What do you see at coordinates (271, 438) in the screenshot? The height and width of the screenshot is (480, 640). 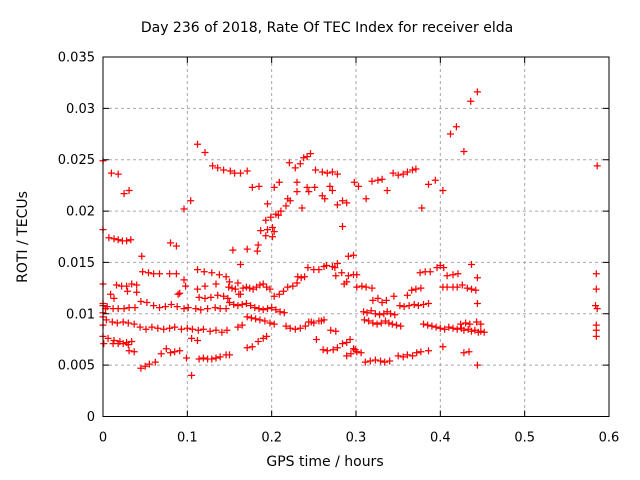 I see `x-tick-label: 0.2` at bounding box center [271, 438].